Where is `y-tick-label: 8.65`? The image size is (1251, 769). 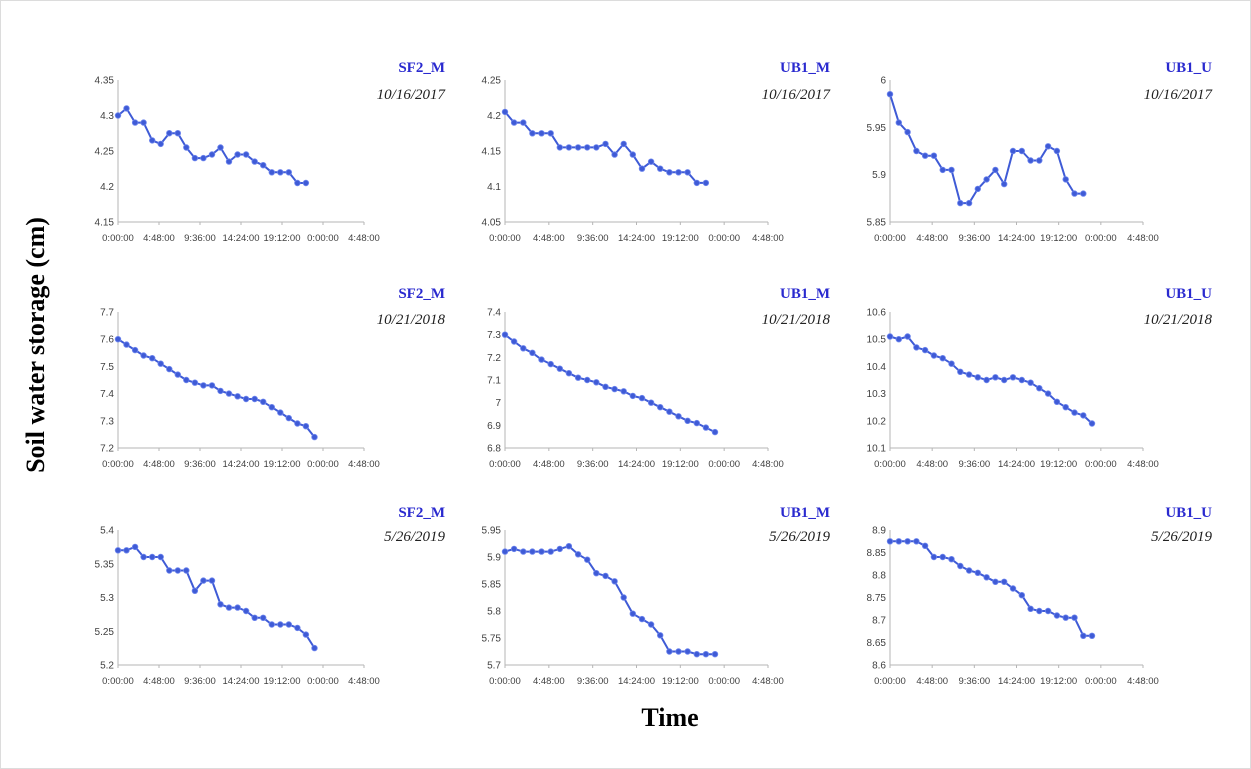 y-tick-label: 8.65 is located at coordinates (877, 643).